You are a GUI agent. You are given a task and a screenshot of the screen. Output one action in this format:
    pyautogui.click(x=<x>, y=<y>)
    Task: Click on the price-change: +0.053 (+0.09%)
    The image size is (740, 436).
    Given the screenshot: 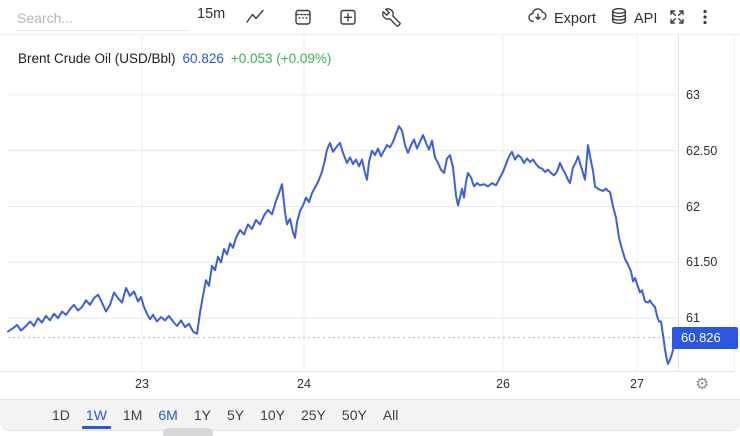 What is the action you would take?
    pyautogui.click(x=281, y=58)
    